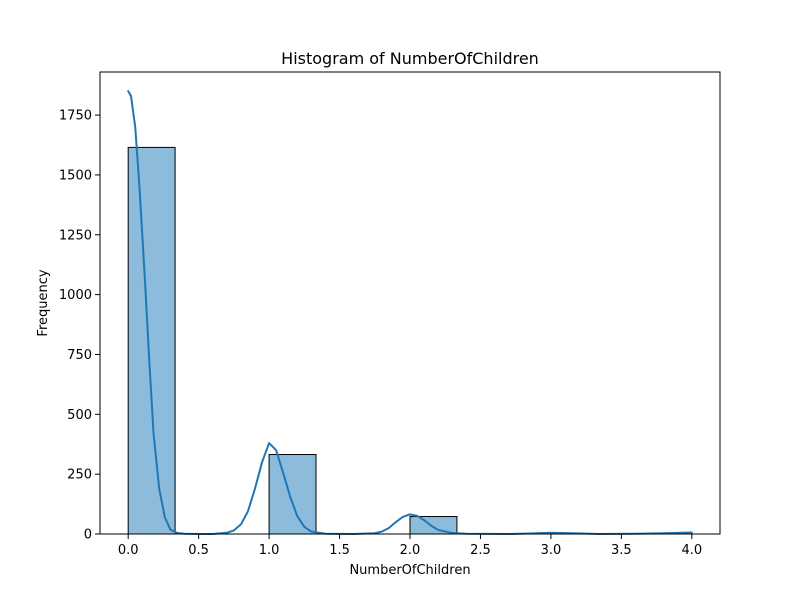 This screenshot has height=600, width=800. Describe the element at coordinates (339, 550) in the screenshot. I see `x-tick-label: 1.5` at that location.